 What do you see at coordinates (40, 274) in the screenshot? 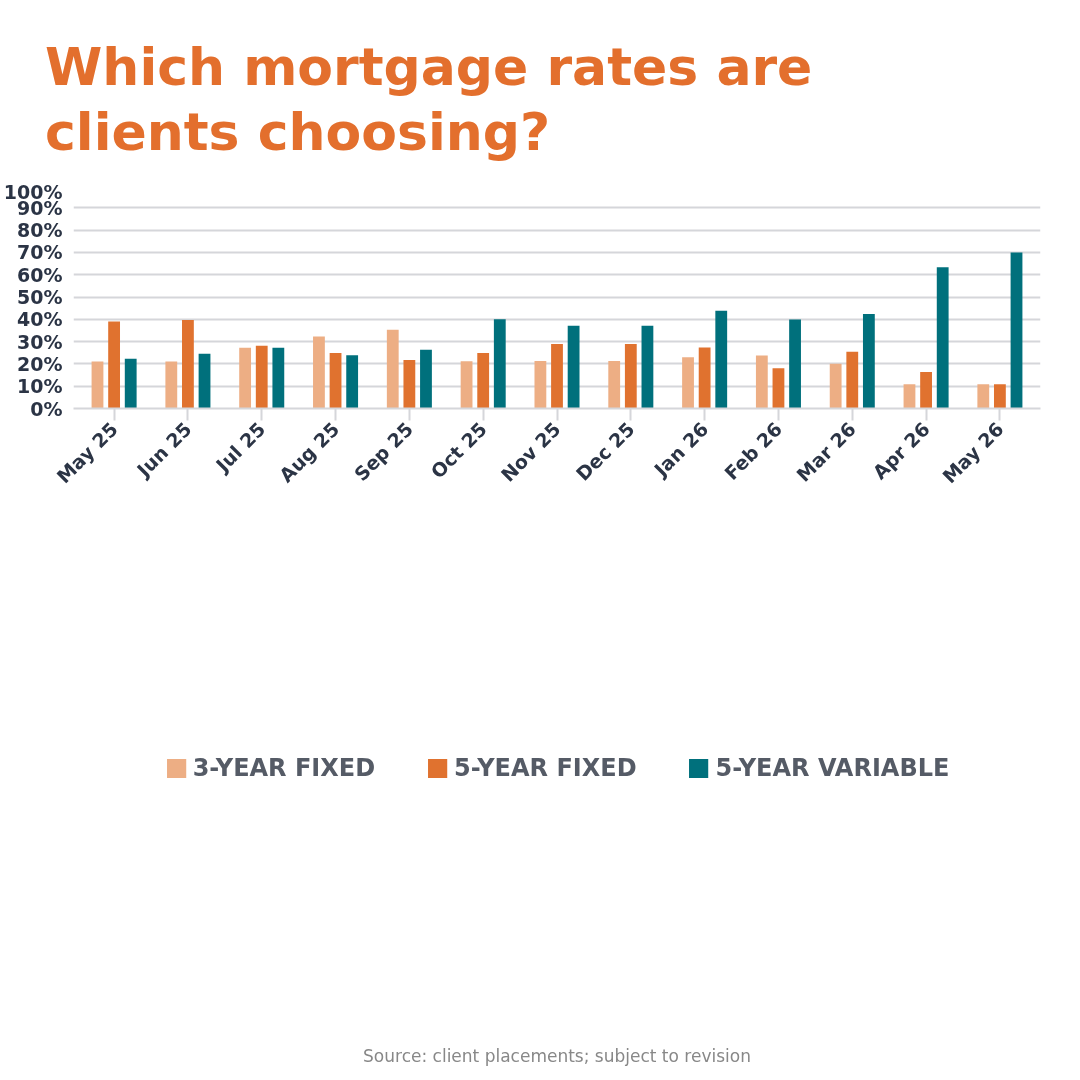
I see `y-tick-label: 60%` at bounding box center [40, 274].